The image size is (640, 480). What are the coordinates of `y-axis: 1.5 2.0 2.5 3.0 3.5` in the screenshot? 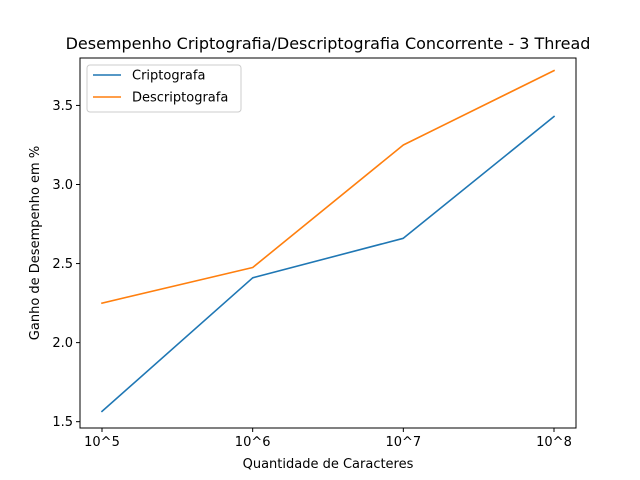 It's located at (66, 264).